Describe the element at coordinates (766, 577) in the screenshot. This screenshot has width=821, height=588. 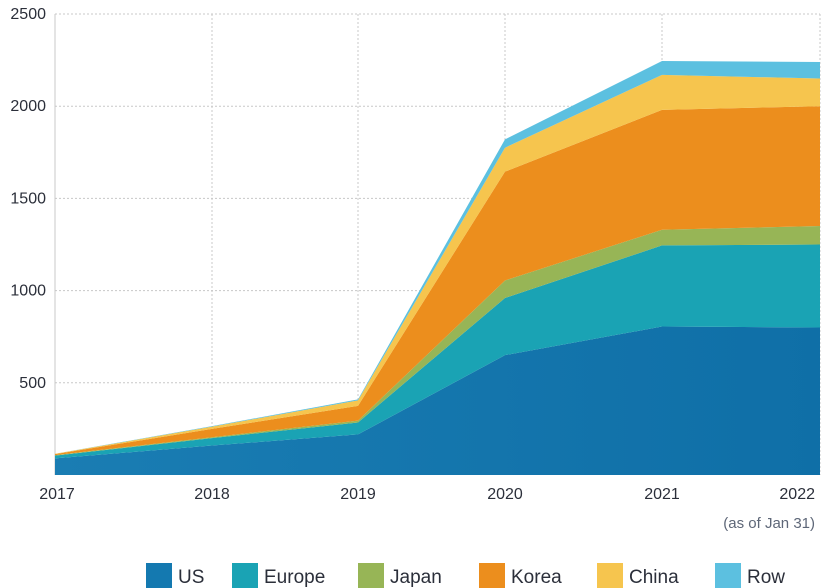
I see `legend-label-row: Row` at that location.